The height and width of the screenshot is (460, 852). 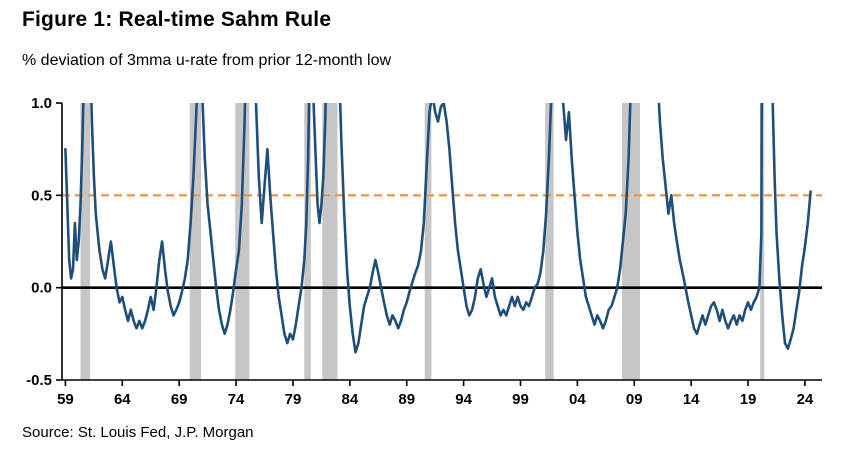 What do you see at coordinates (39, 380) in the screenshot?
I see `y-tick-label: -0.5` at bounding box center [39, 380].